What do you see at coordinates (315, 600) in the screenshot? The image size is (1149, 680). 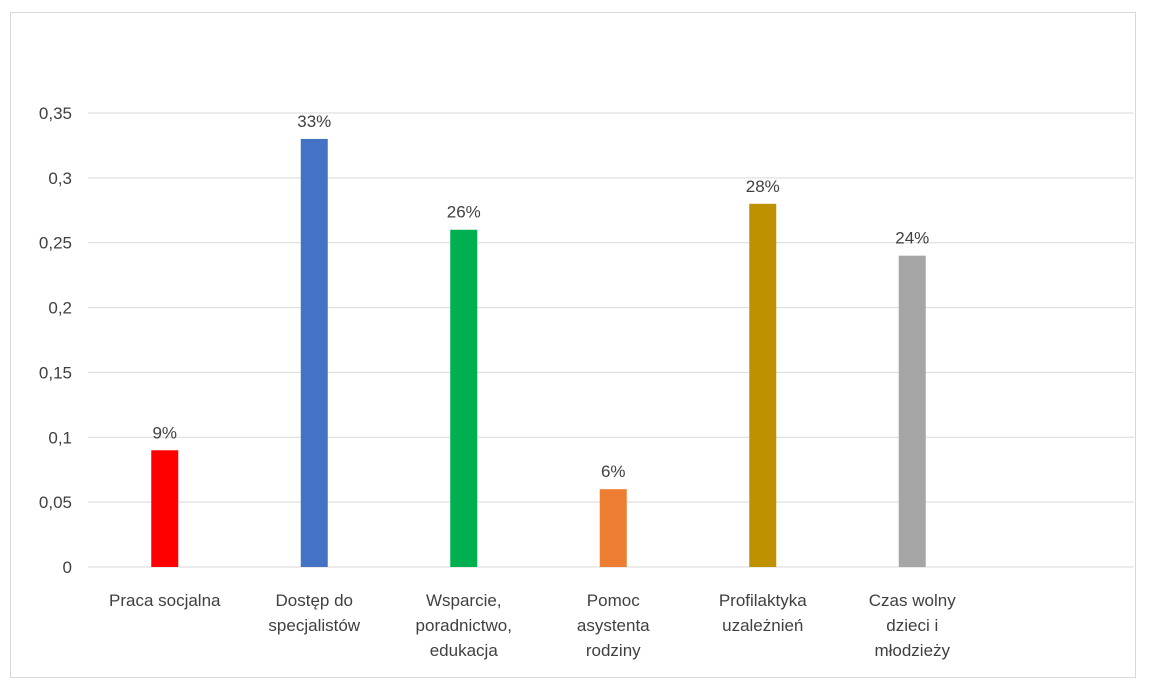 I see `category-label: Dostęp do` at bounding box center [315, 600].